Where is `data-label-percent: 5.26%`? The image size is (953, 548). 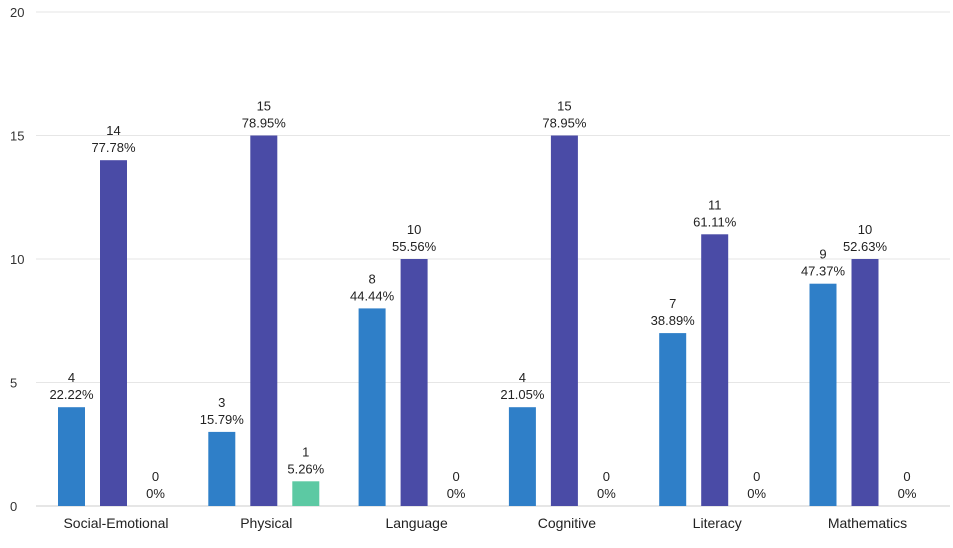 data-label-percent: 5.26% is located at coordinates (305, 468).